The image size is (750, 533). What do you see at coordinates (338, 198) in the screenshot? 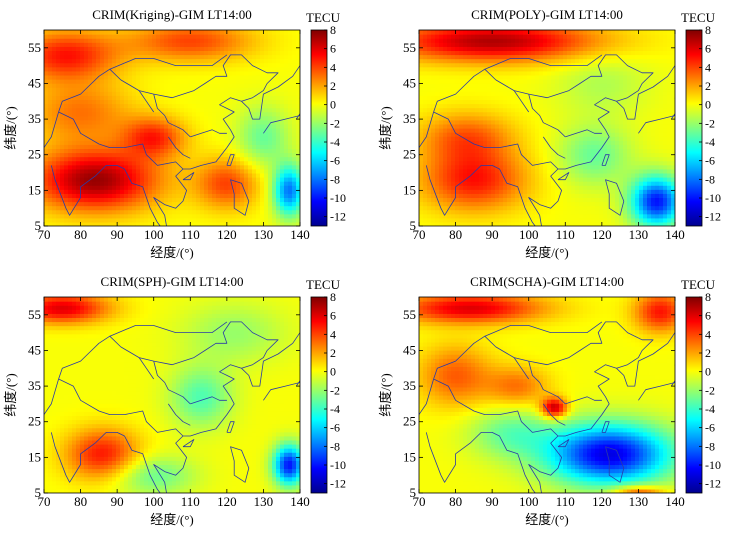
I see `colorbar-tick-label: -10` at bounding box center [338, 198].